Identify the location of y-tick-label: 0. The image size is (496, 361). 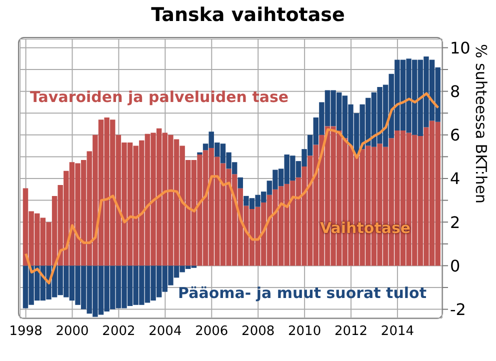
(455, 266).